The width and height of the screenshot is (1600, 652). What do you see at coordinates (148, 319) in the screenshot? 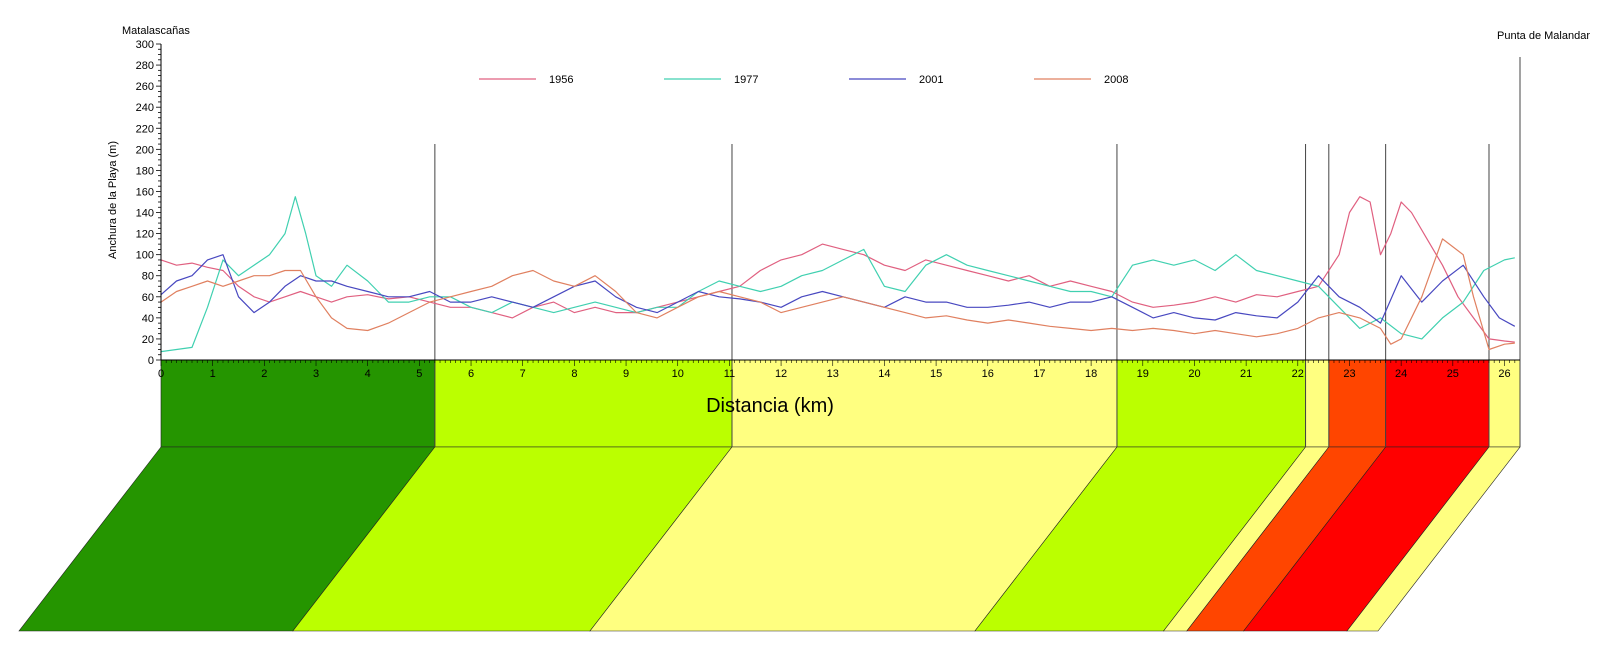
I see `y-tick-label: 40` at bounding box center [148, 319].